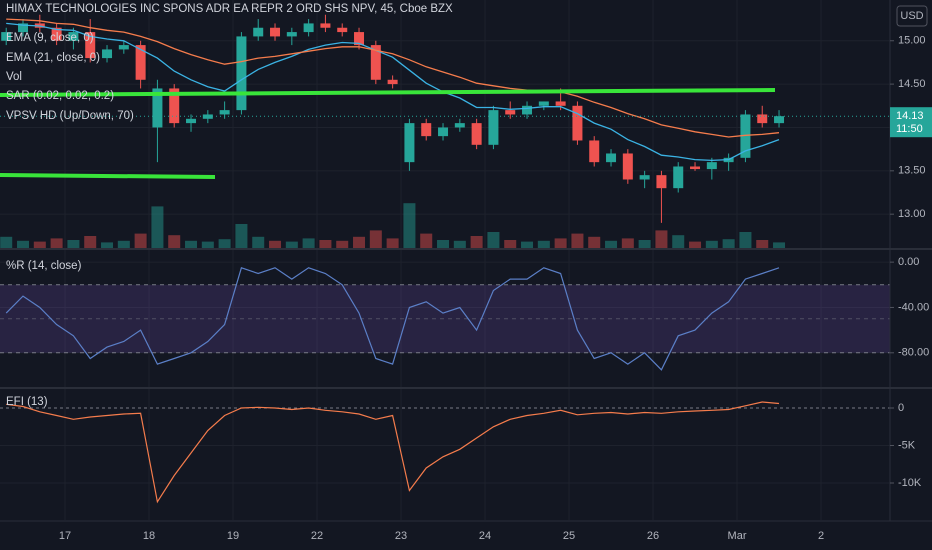  What do you see at coordinates (149, 536) in the screenshot?
I see `x-tick-label: 18` at bounding box center [149, 536].